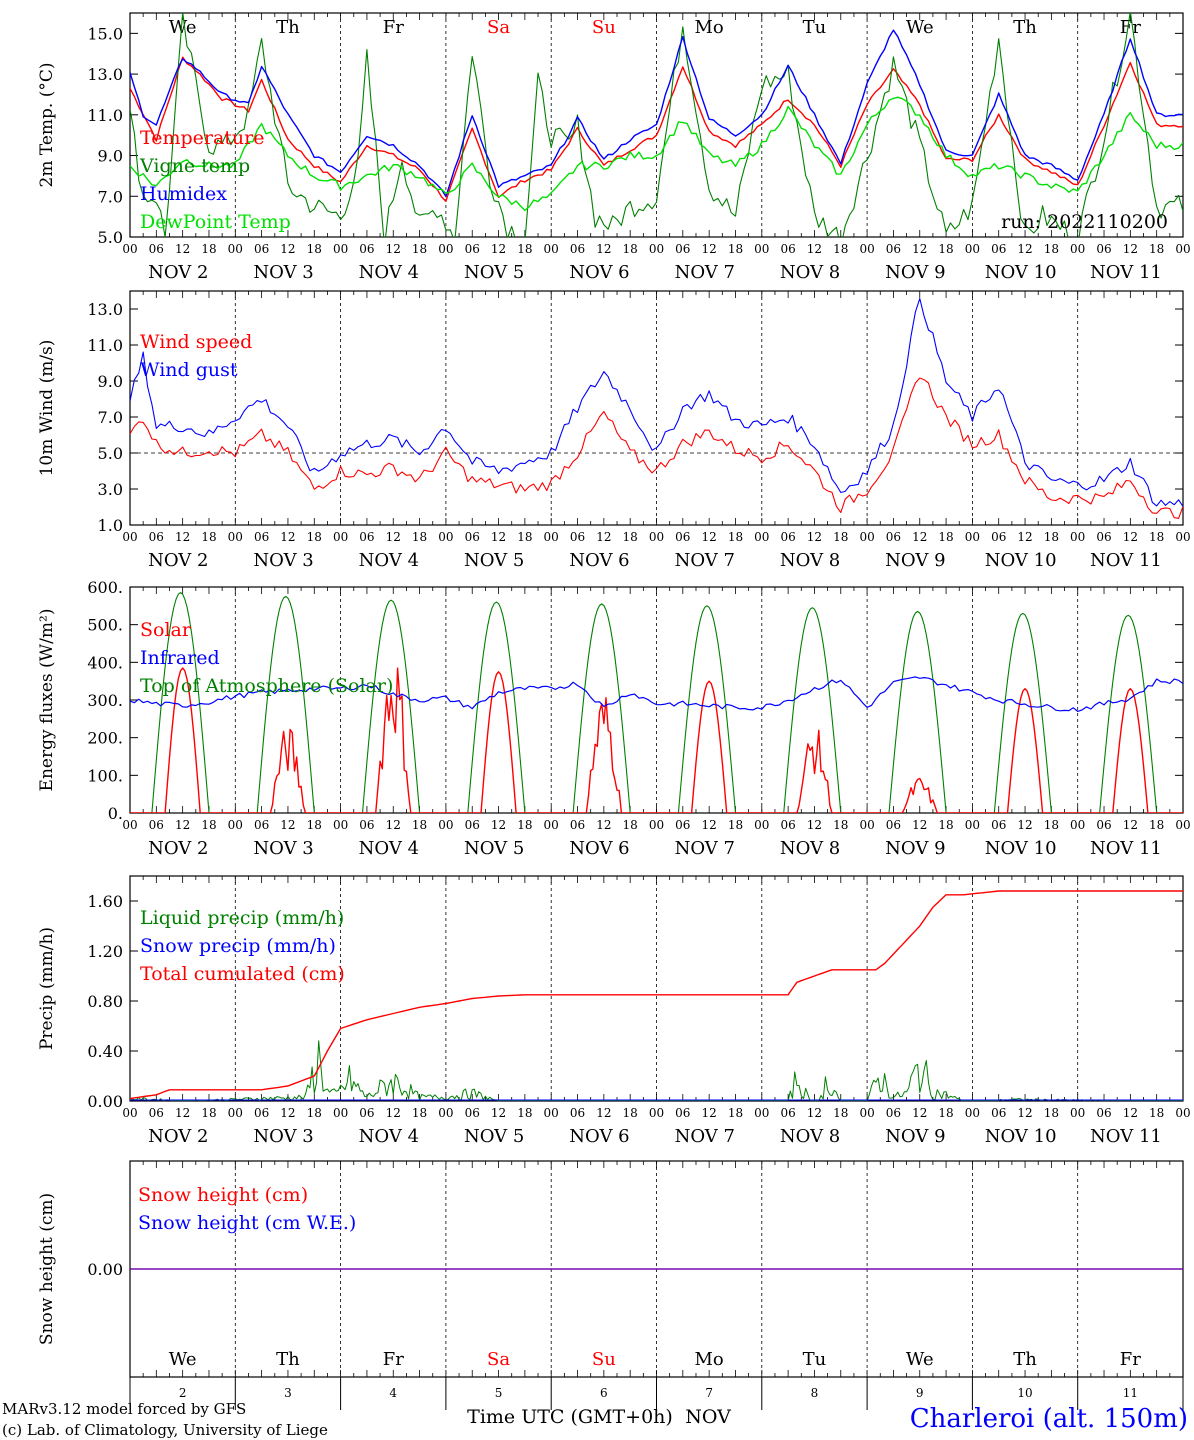 The height and width of the screenshot is (1440, 1194). I want to click on precip-series, so click(656, 995).